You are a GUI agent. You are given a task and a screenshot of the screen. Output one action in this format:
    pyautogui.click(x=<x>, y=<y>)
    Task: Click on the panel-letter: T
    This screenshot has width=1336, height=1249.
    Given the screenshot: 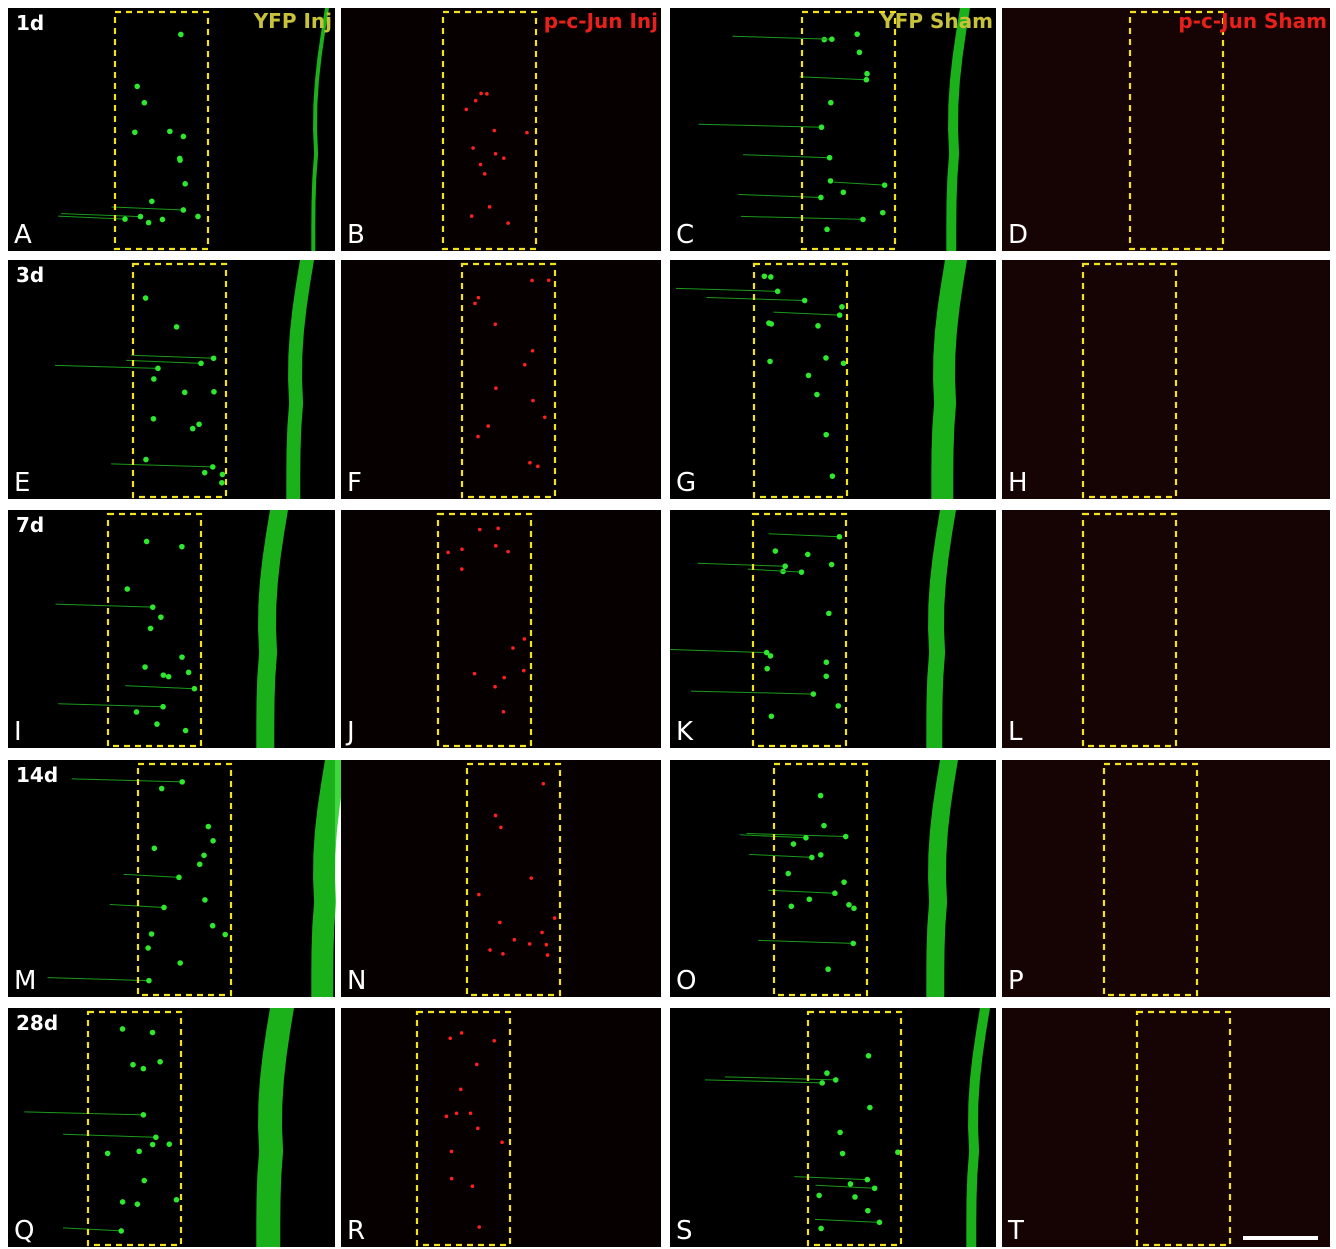 What is the action you would take?
    pyautogui.click(x=1015, y=1231)
    